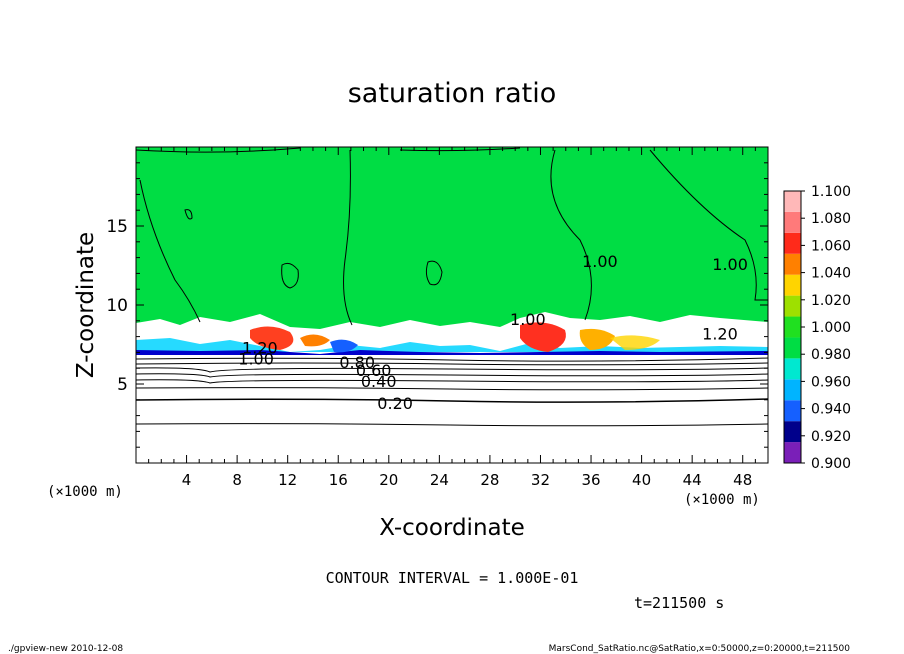  Describe the element at coordinates (452, 345) in the screenshot. I see `boundary-color-band` at that location.